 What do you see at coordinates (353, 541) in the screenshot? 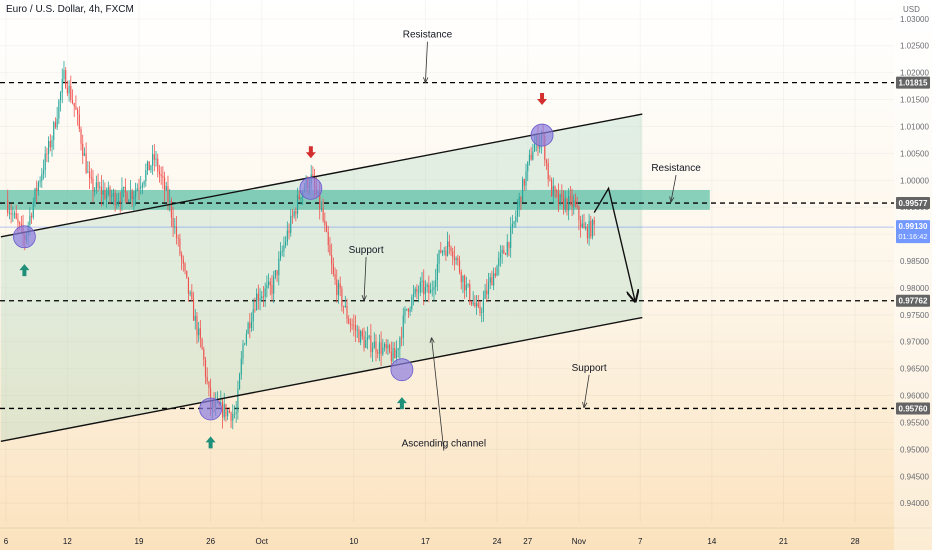
I see `x-tick-label: 10` at bounding box center [353, 541].